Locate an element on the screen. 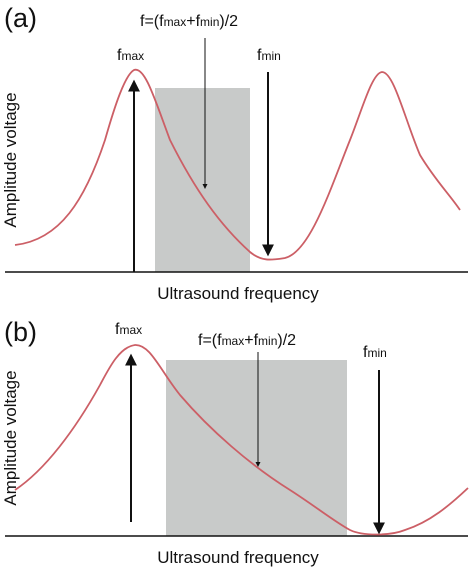 The width and height of the screenshot is (474, 569). x-axis-title-b: Ultrasound frequency is located at coordinates (238, 557).